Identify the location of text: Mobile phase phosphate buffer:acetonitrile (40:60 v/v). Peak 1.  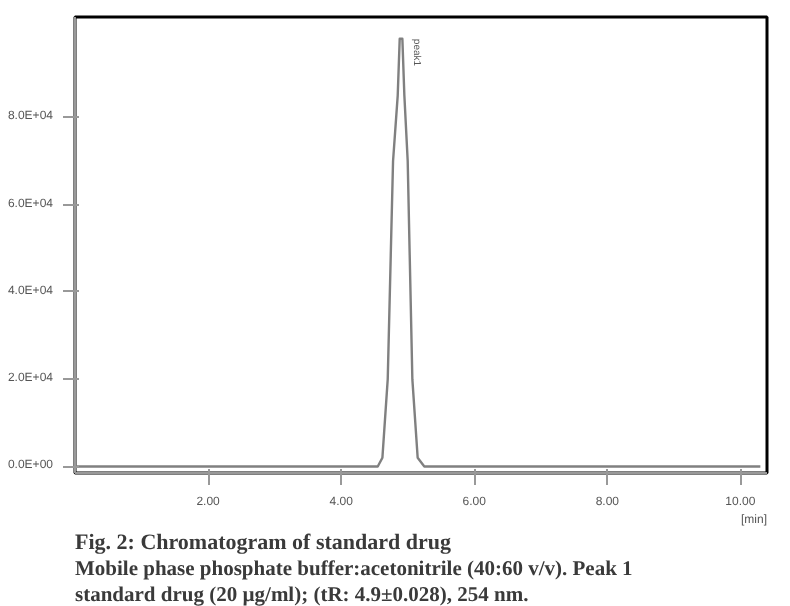
(354, 570).